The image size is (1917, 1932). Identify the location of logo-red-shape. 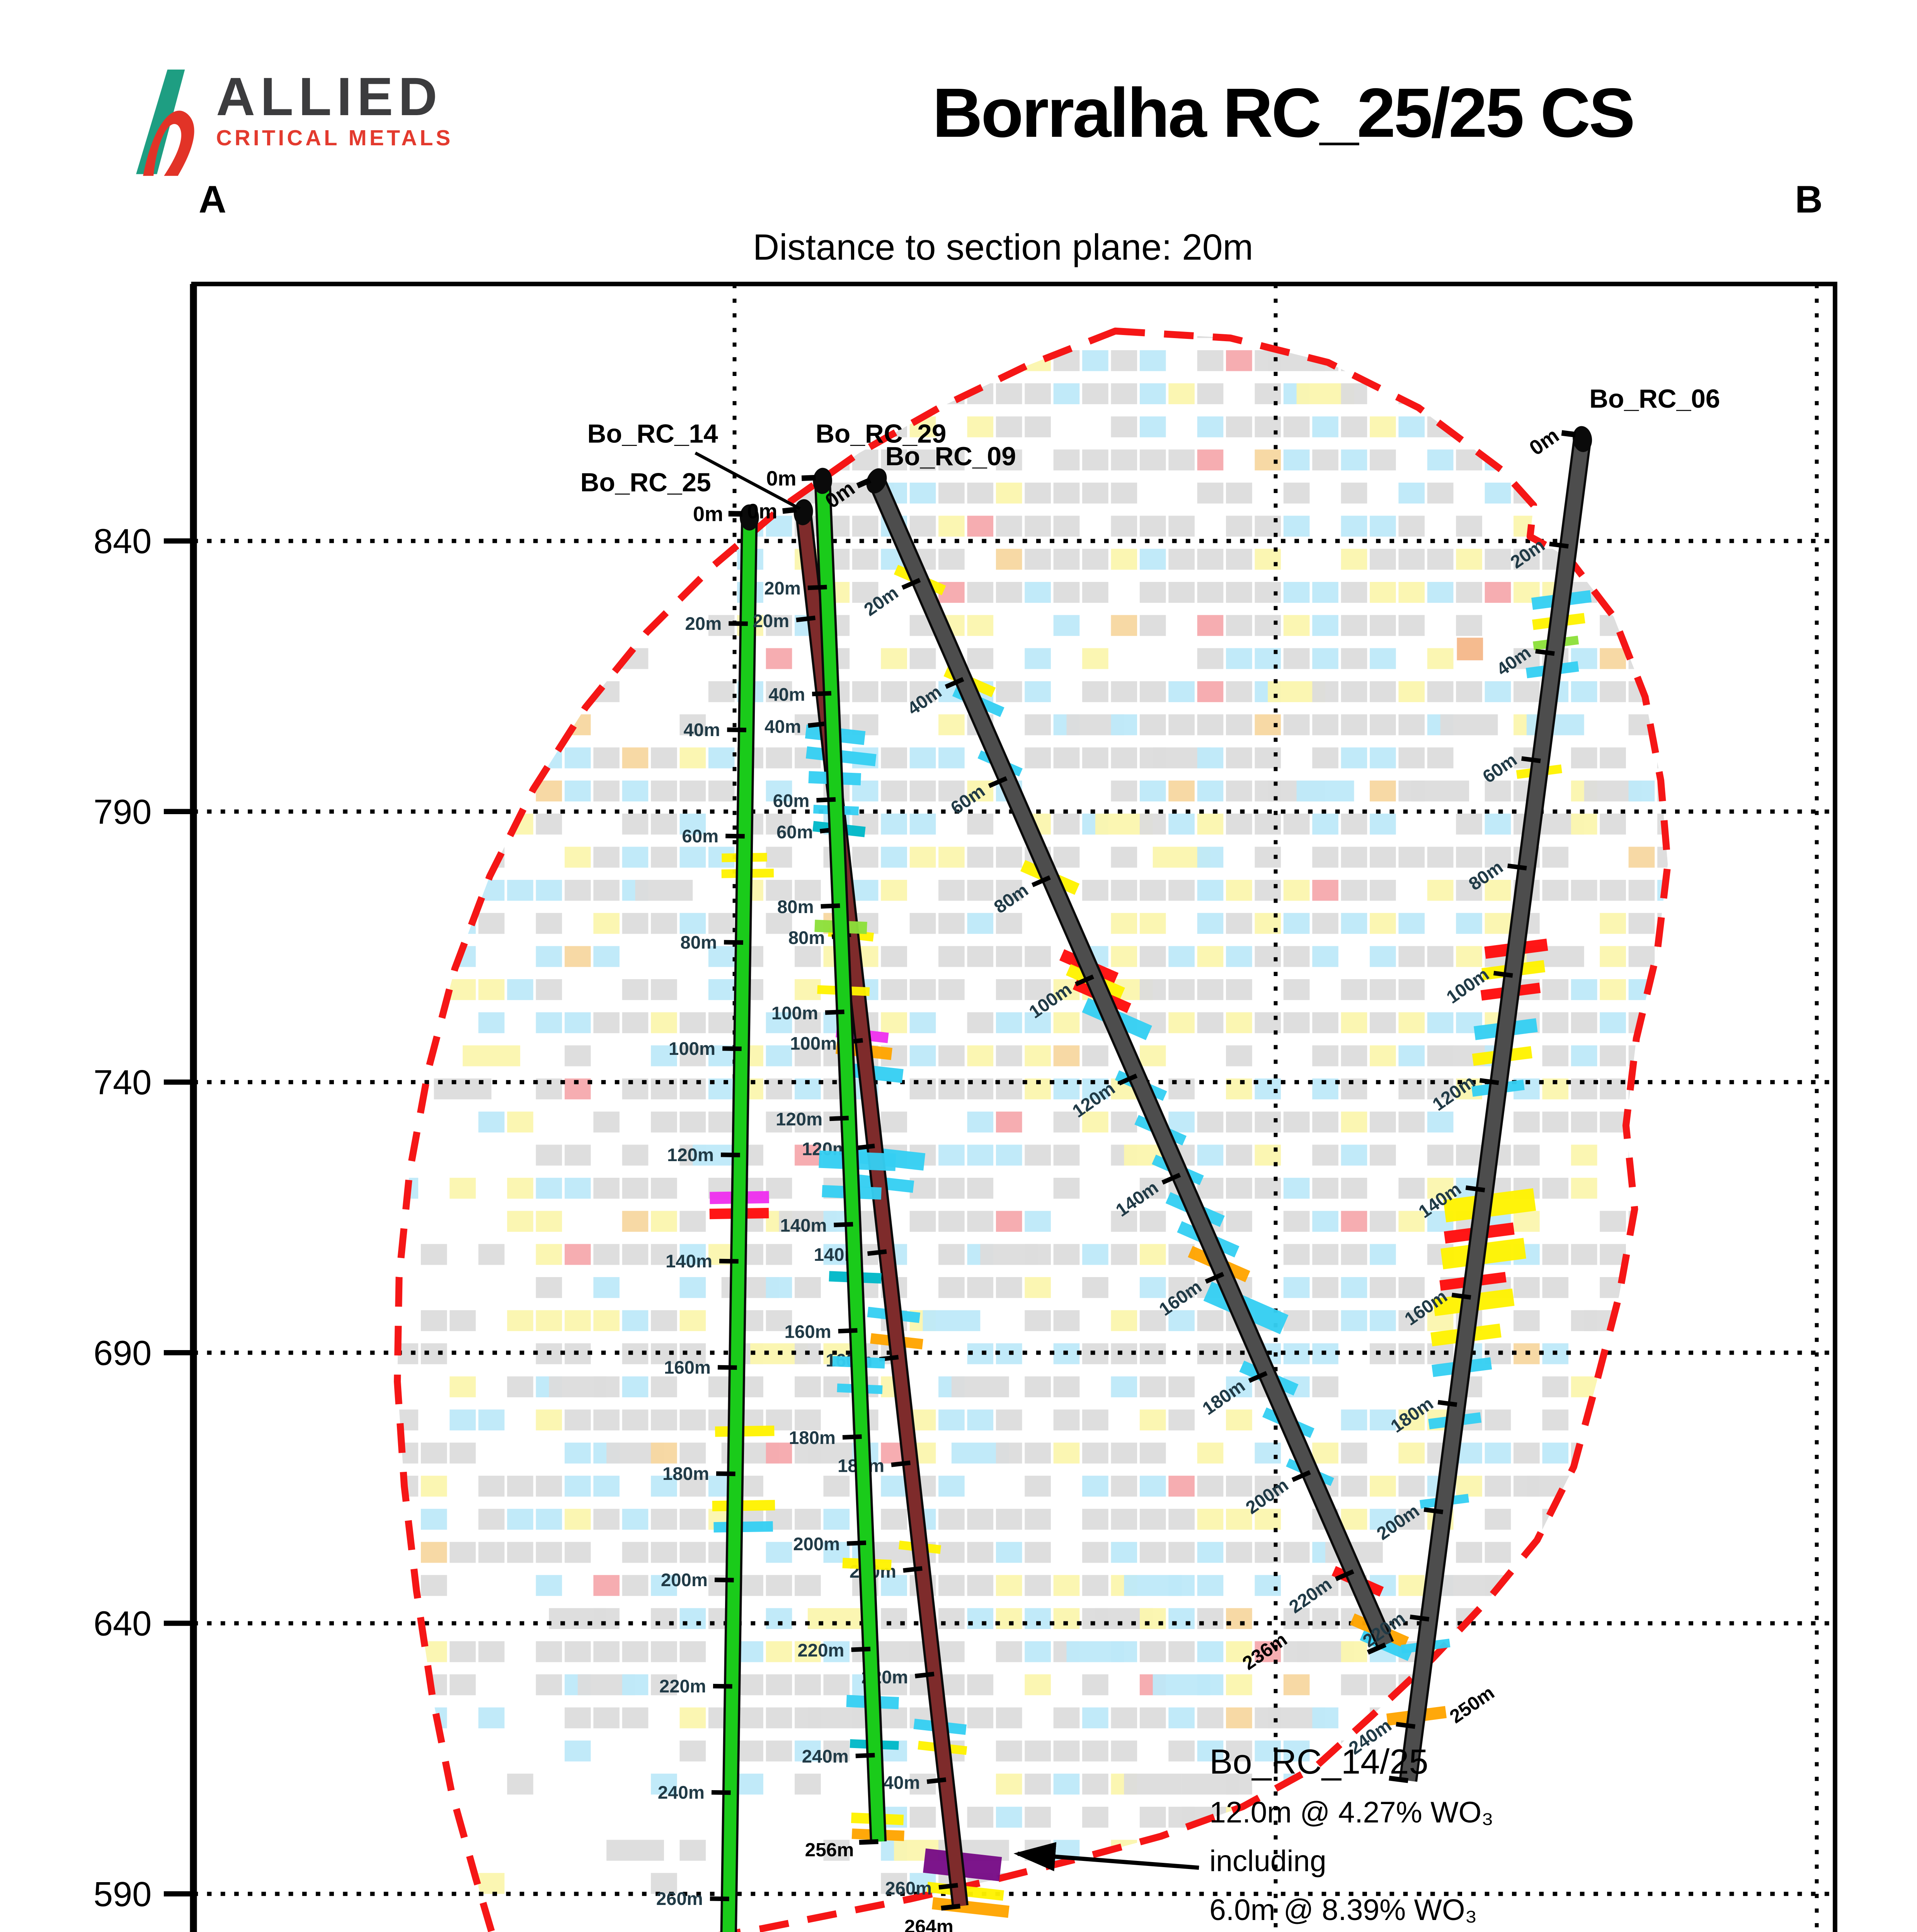
(168, 144).